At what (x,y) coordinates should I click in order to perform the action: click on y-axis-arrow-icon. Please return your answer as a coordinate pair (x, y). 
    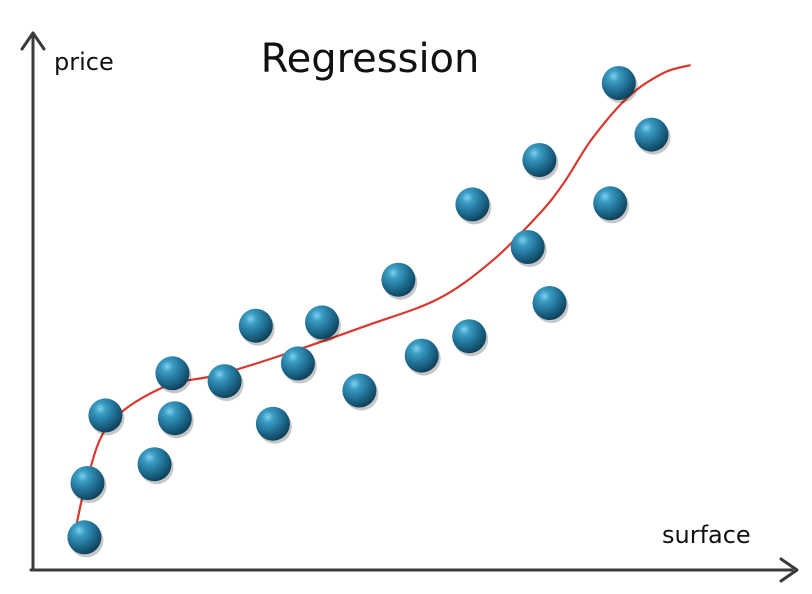
    Looking at the image, I should click on (33, 41).